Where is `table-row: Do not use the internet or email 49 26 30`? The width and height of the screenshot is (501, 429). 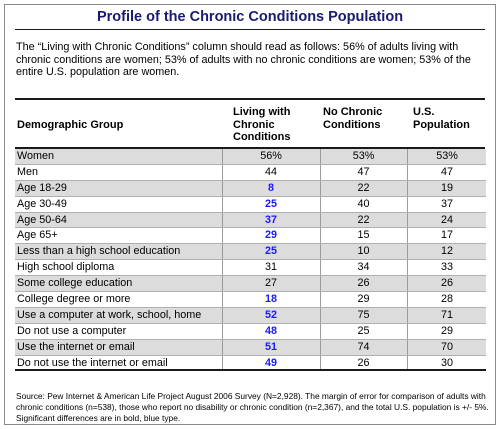
table-row: Do not use the internet or email 49 26 30 is located at coordinates (250, 363).